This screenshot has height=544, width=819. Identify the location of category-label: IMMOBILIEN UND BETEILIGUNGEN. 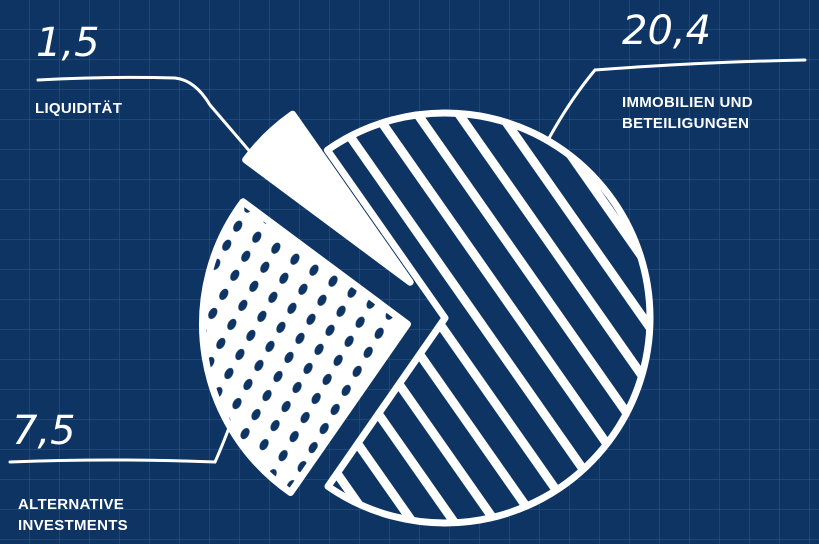
(687, 113).